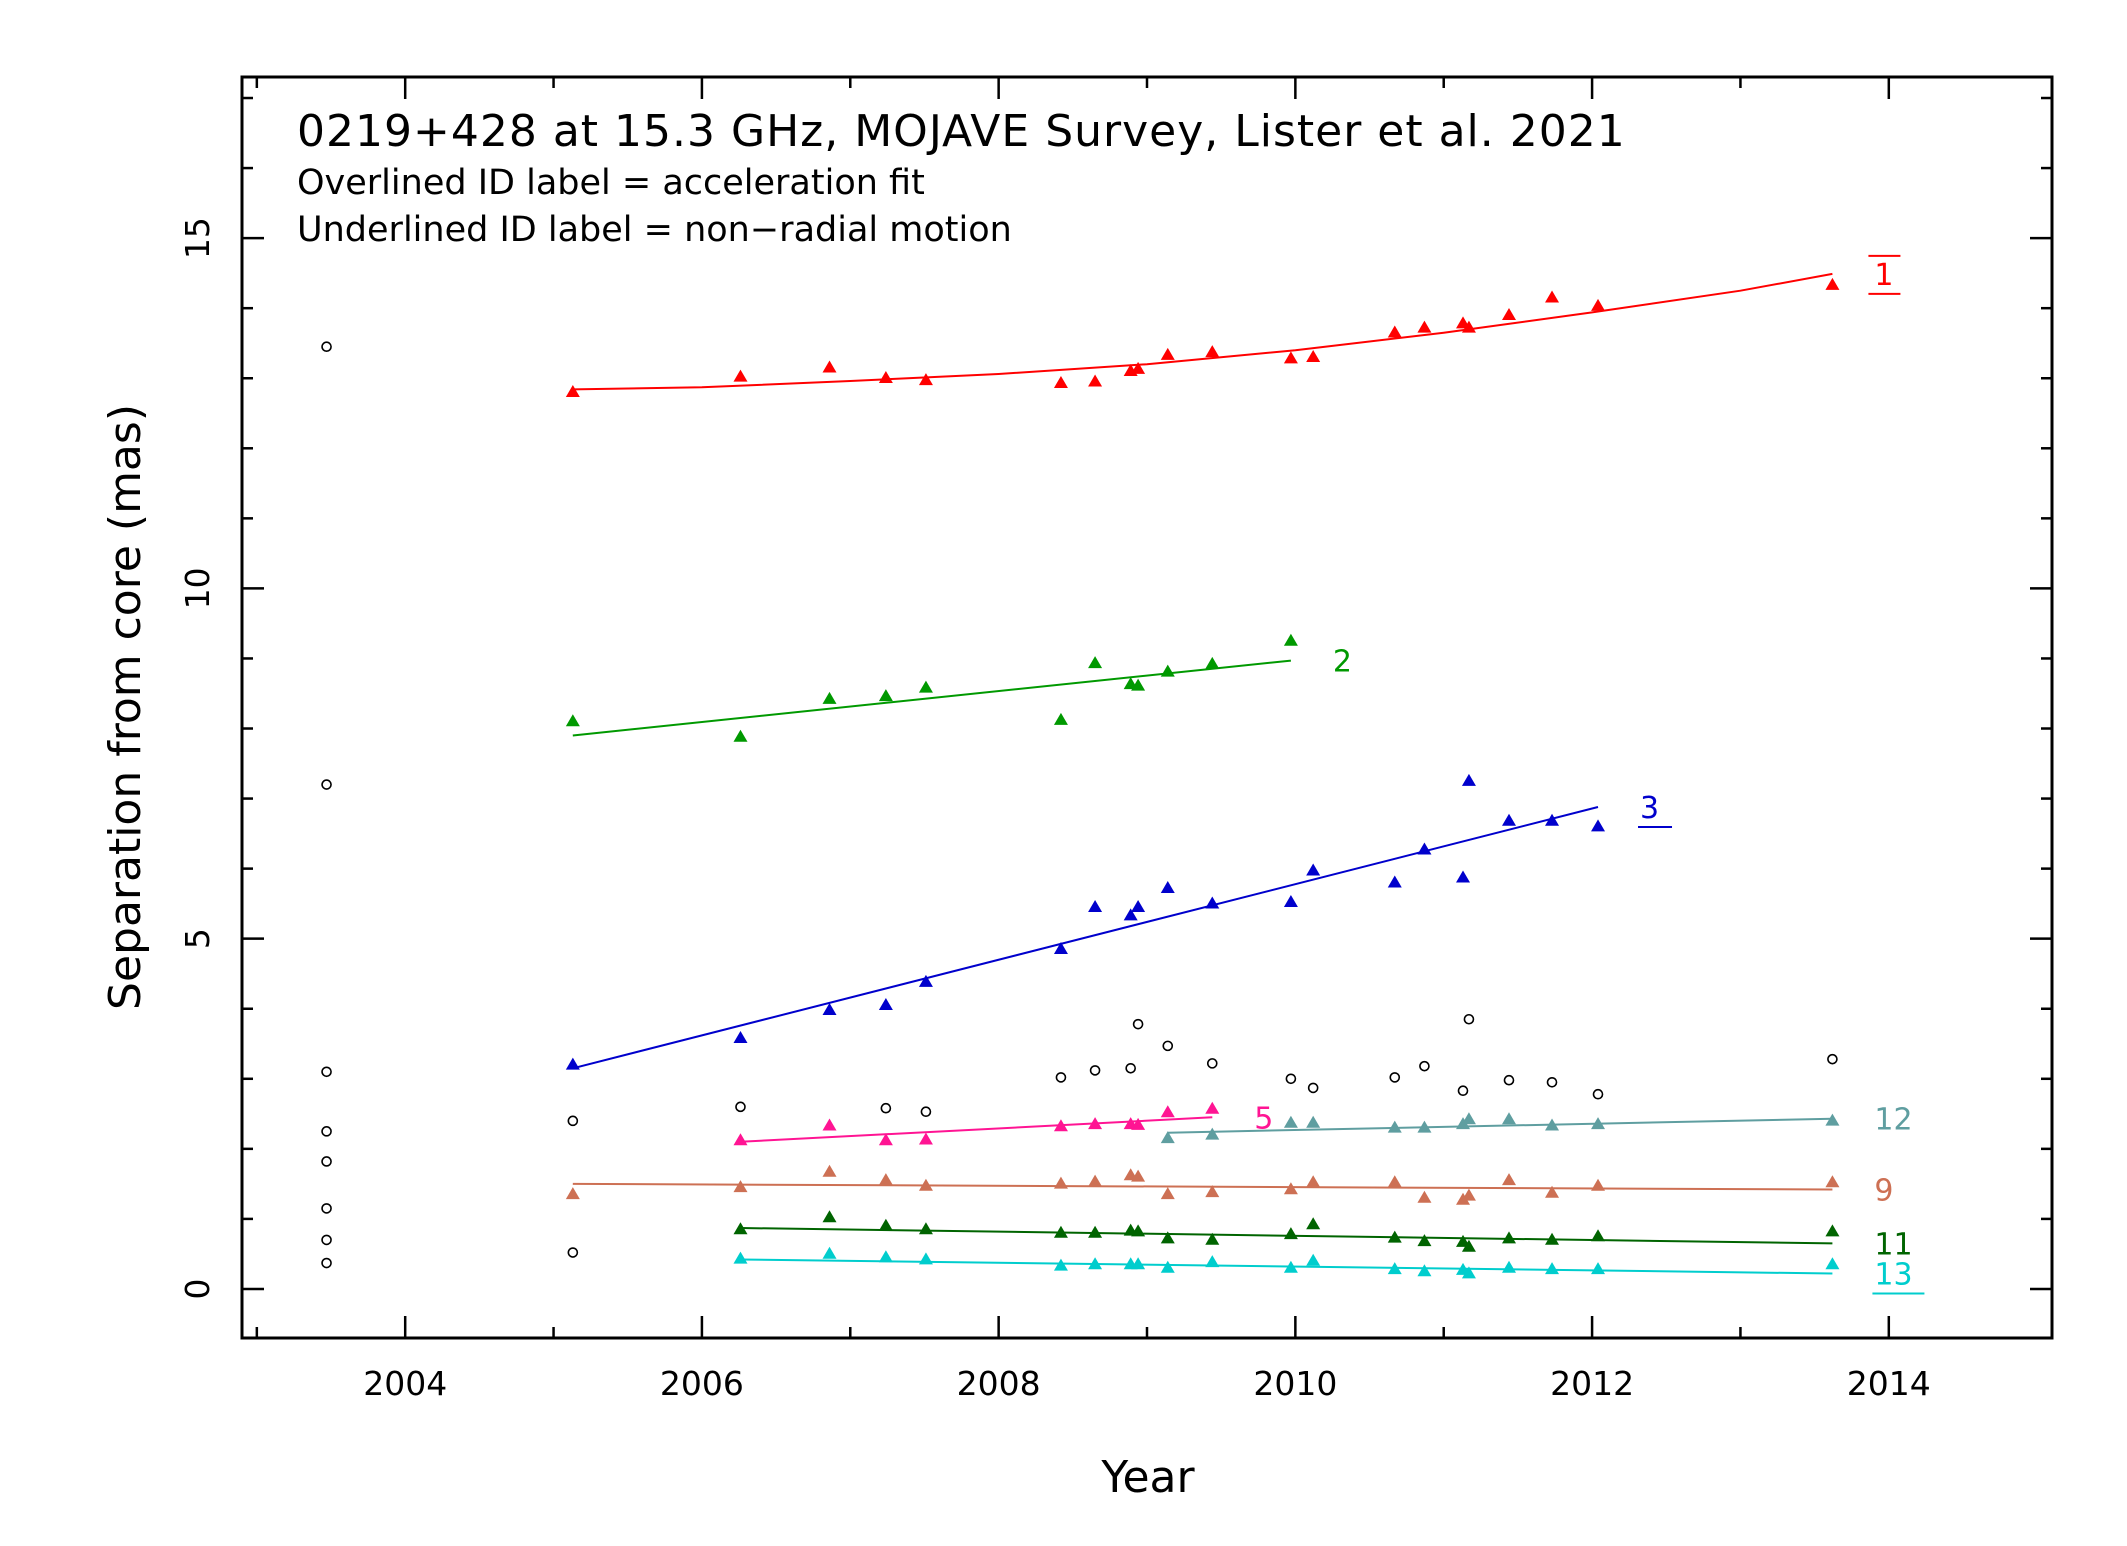 The width and height of the screenshot is (2127, 1546). What do you see at coordinates (702, 1383) in the screenshot?
I see `x-tick-label: 2006` at bounding box center [702, 1383].